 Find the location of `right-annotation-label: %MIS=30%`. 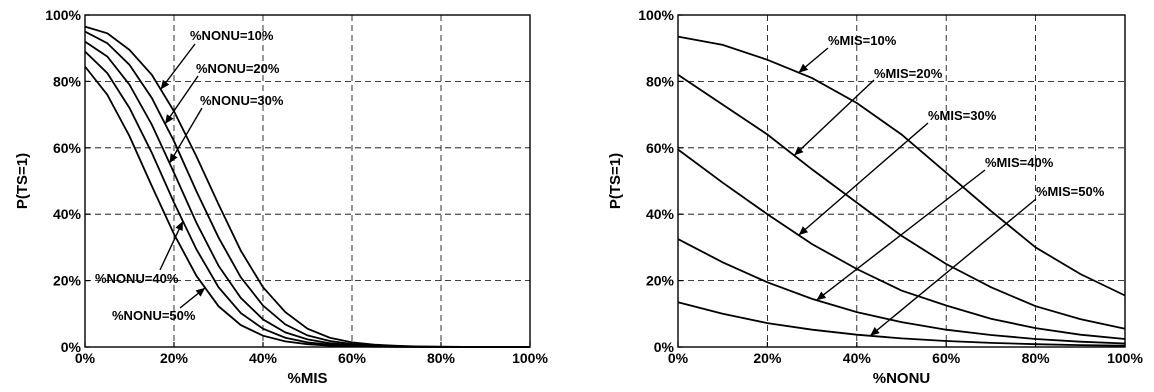

right-annotation-label: %MIS=30% is located at coordinates (962, 115).